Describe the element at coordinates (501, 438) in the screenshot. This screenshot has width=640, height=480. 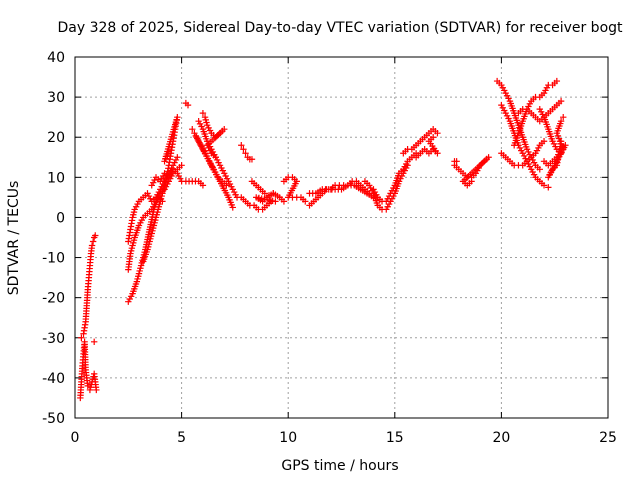
I see `x-tick-label: 20` at that location.